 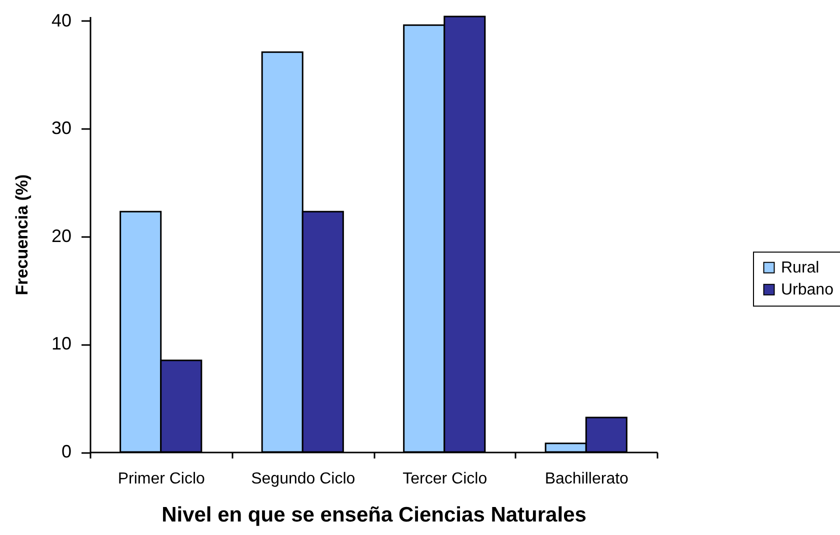 I want to click on x-tick-label: Primer Ciclo, so click(x=162, y=479).